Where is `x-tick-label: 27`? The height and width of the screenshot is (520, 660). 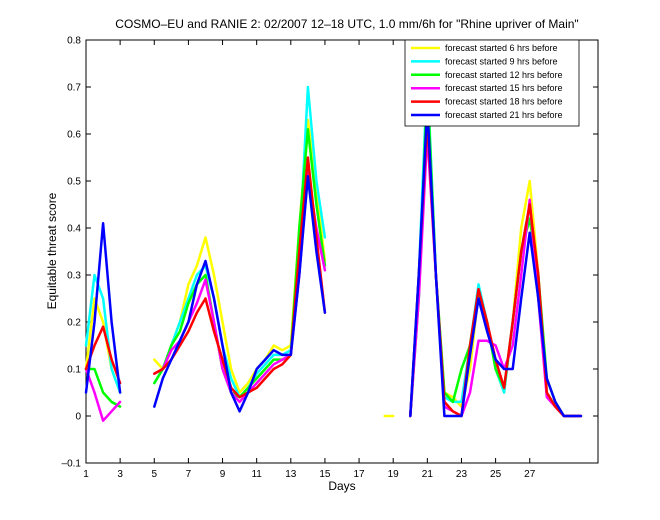 x-tick-label: 27 is located at coordinates (530, 474).